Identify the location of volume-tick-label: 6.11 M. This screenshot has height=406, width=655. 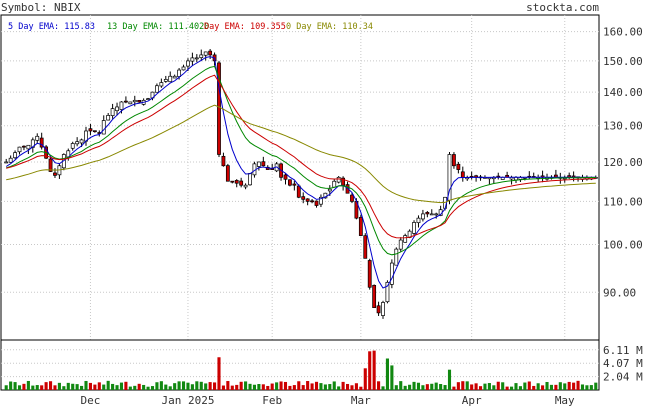
(623, 350).